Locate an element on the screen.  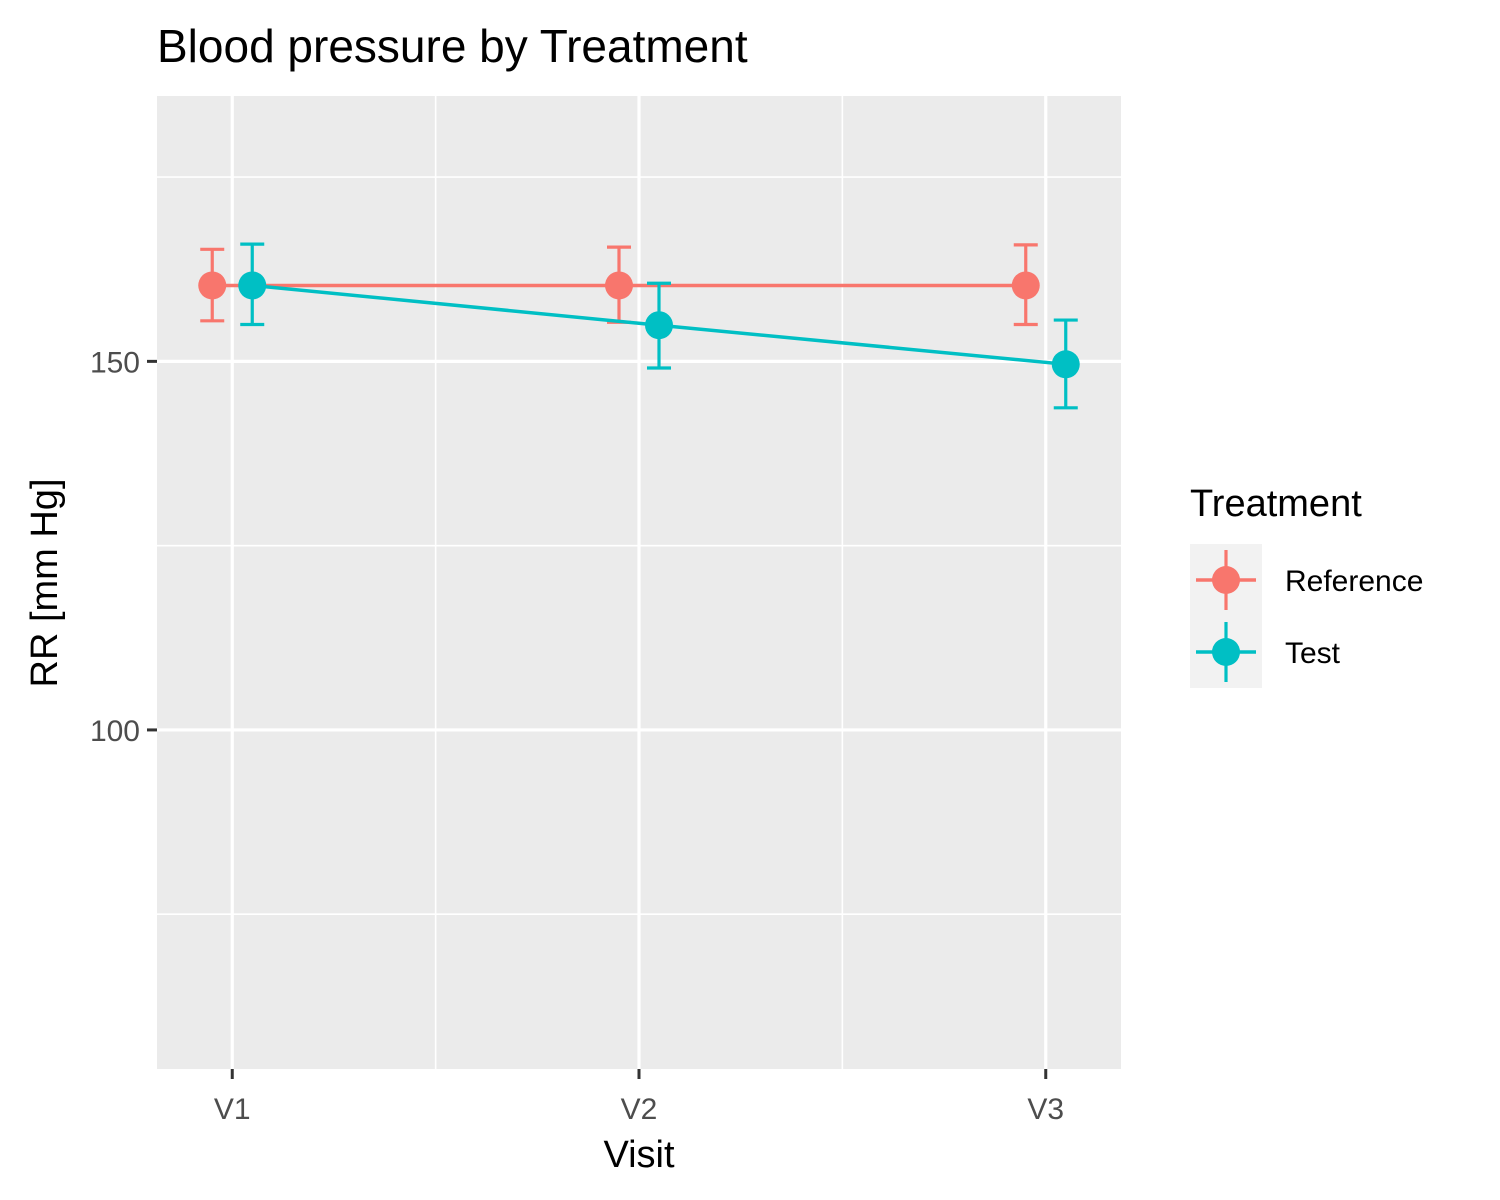
x-tick-label: V1 is located at coordinates (232, 1109).